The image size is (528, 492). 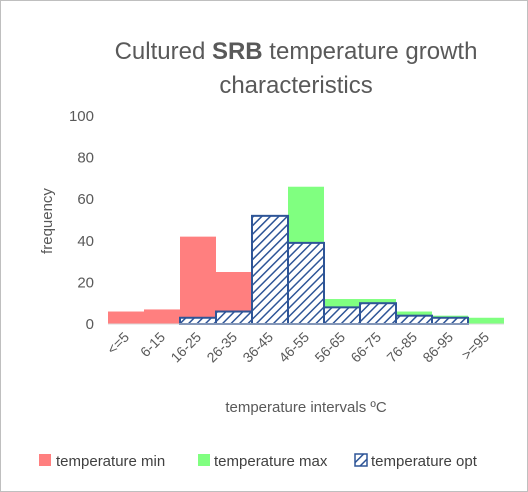 What do you see at coordinates (437, 347) in the screenshot?
I see `x-tick-label: 86-95` at bounding box center [437, 347].